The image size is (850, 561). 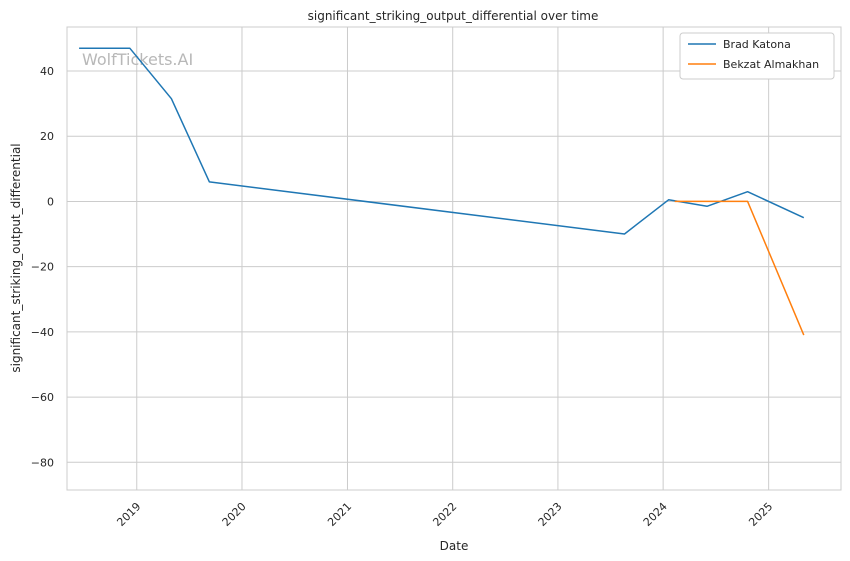 I want to click on x-tick-label-2024: 2024, so click(x=655, y=514).